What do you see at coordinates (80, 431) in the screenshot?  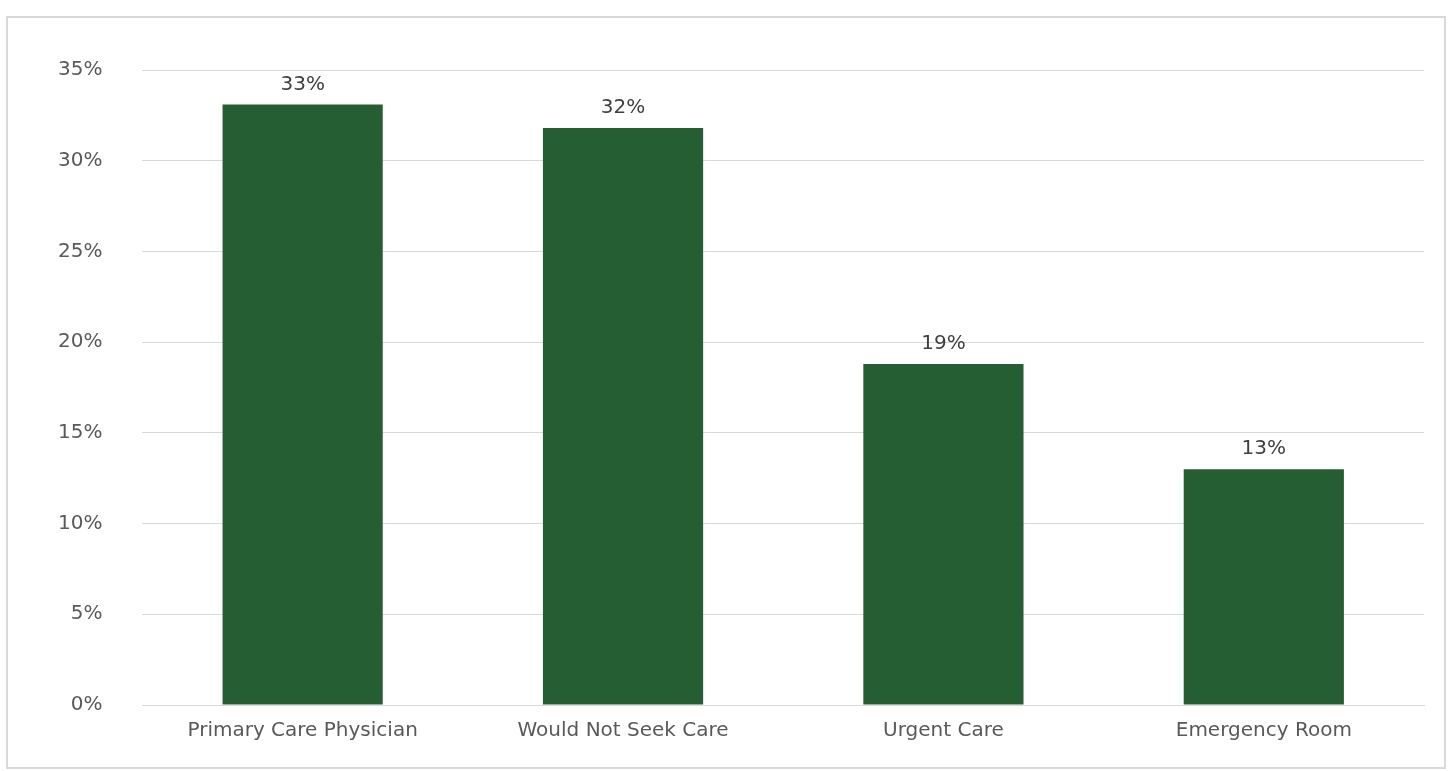 I see `y-tick-label: 15%` at bounding box center [80, 431].